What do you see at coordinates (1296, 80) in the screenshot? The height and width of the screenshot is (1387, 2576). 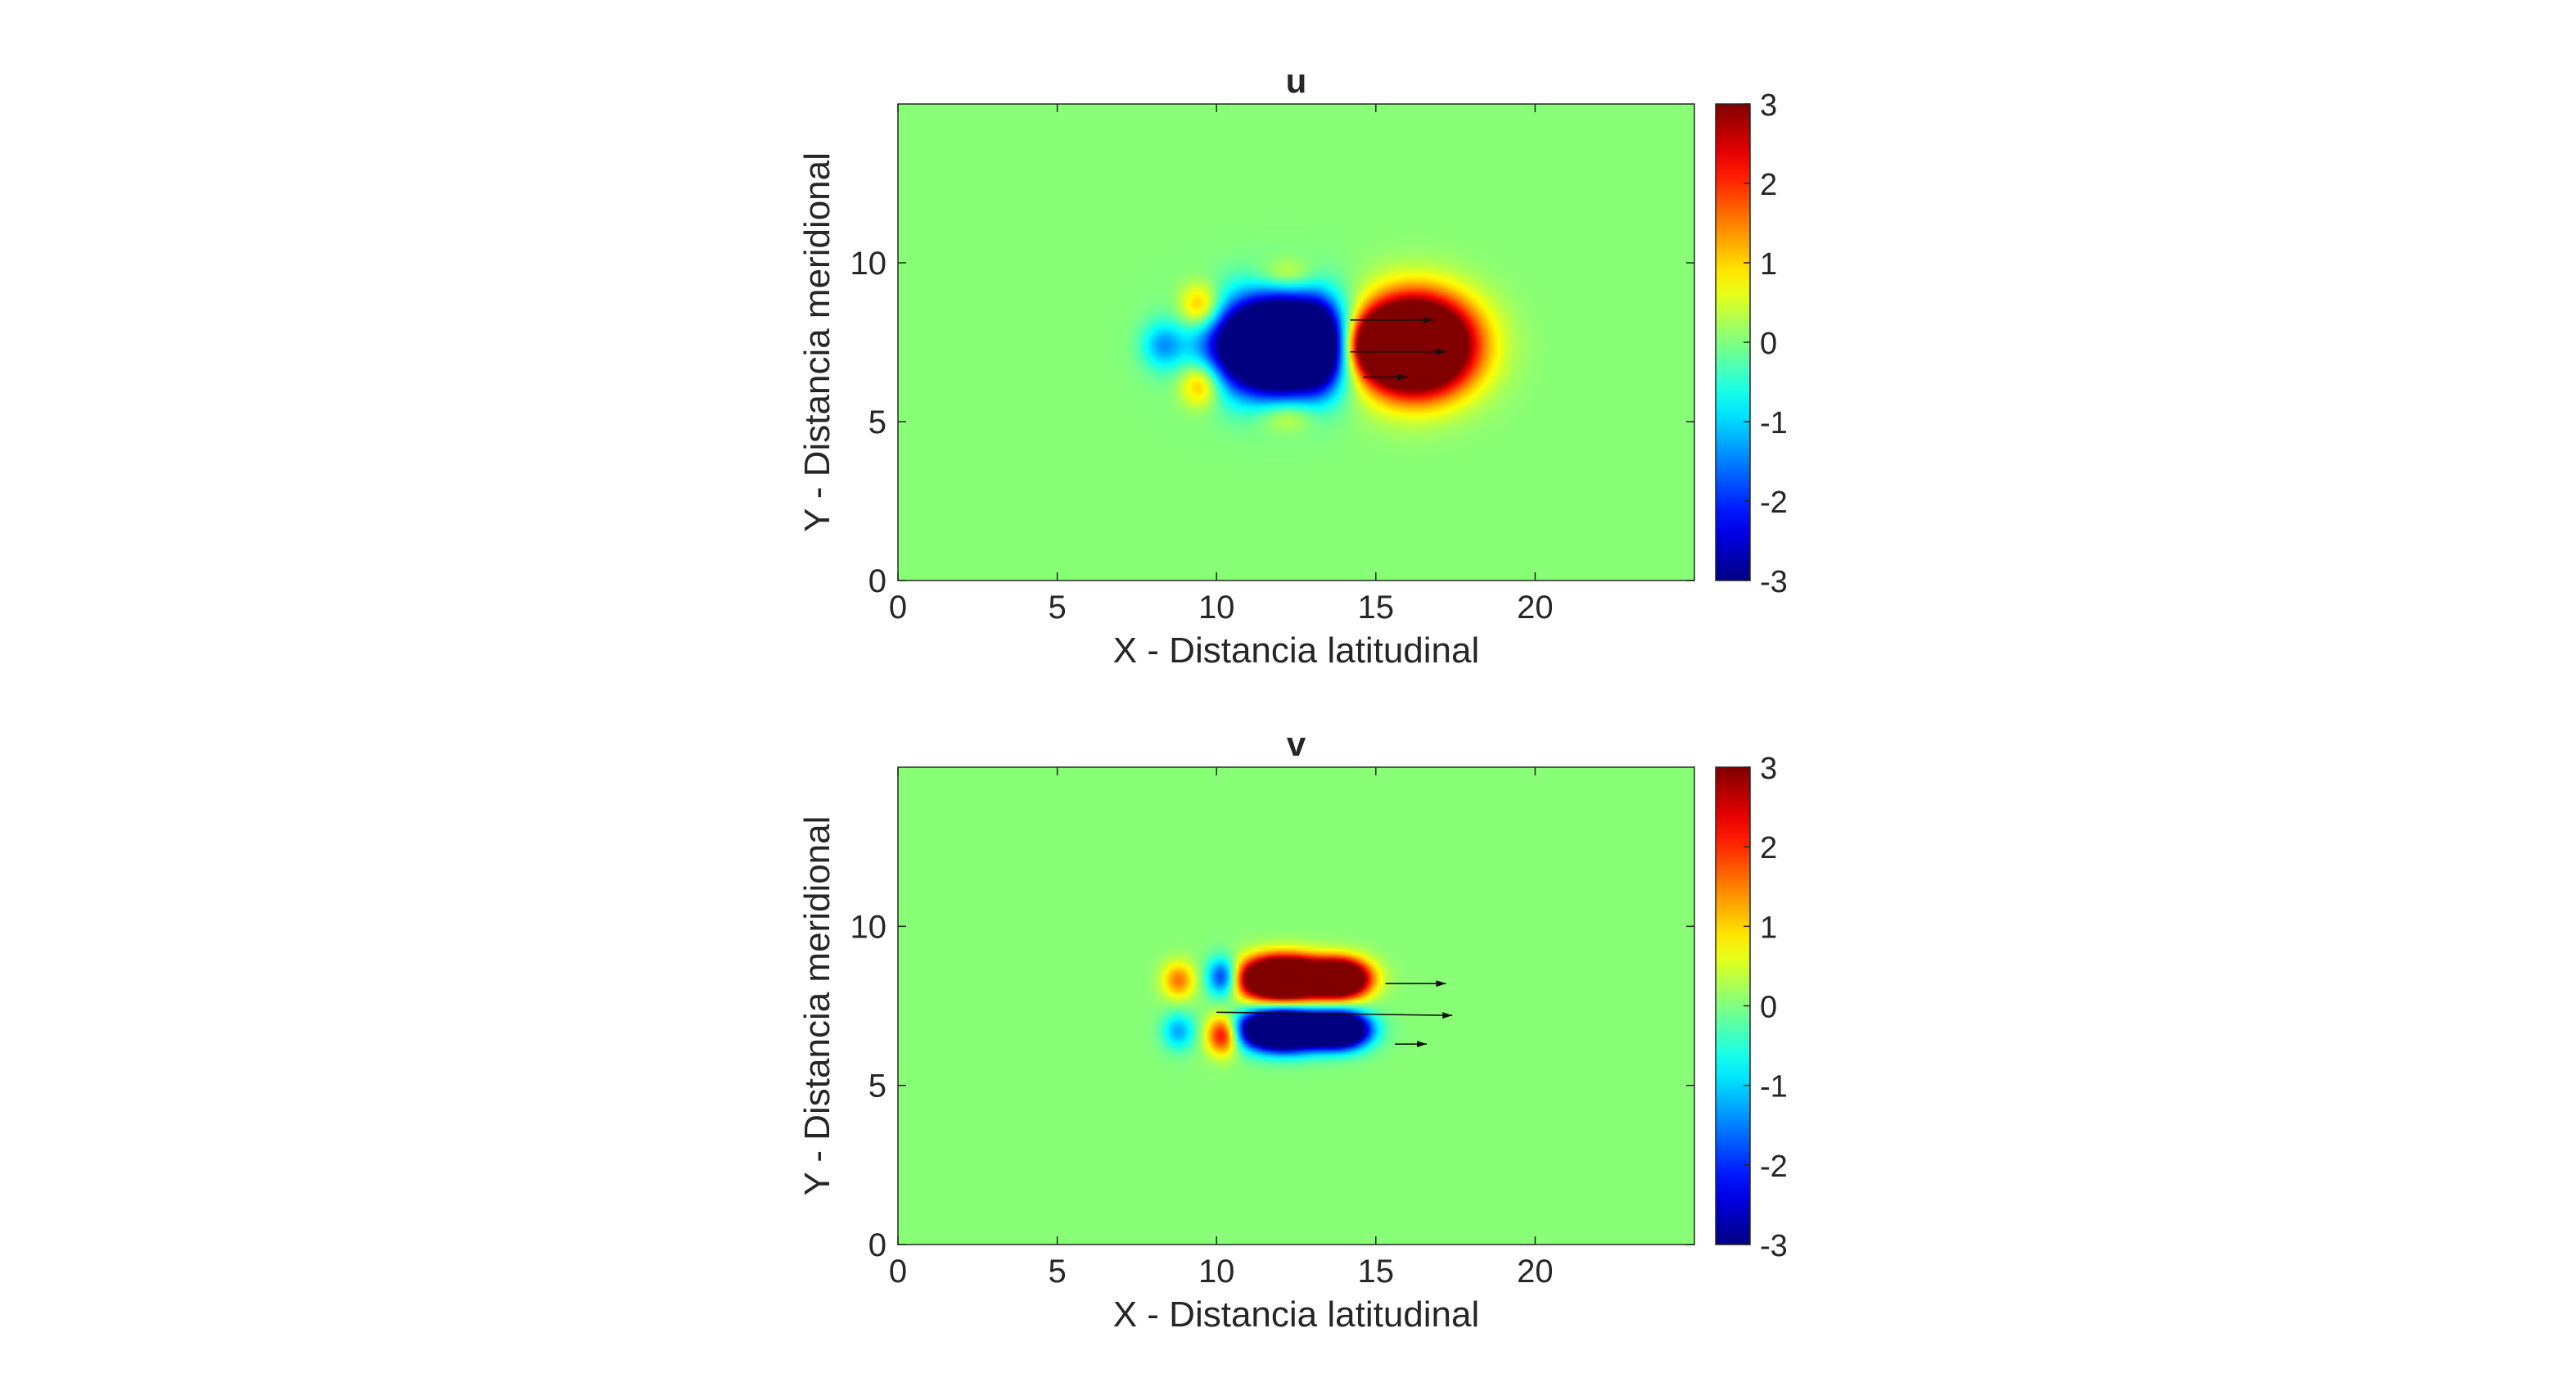 I see `chart-title: u` at bounding box center [1296, 80].